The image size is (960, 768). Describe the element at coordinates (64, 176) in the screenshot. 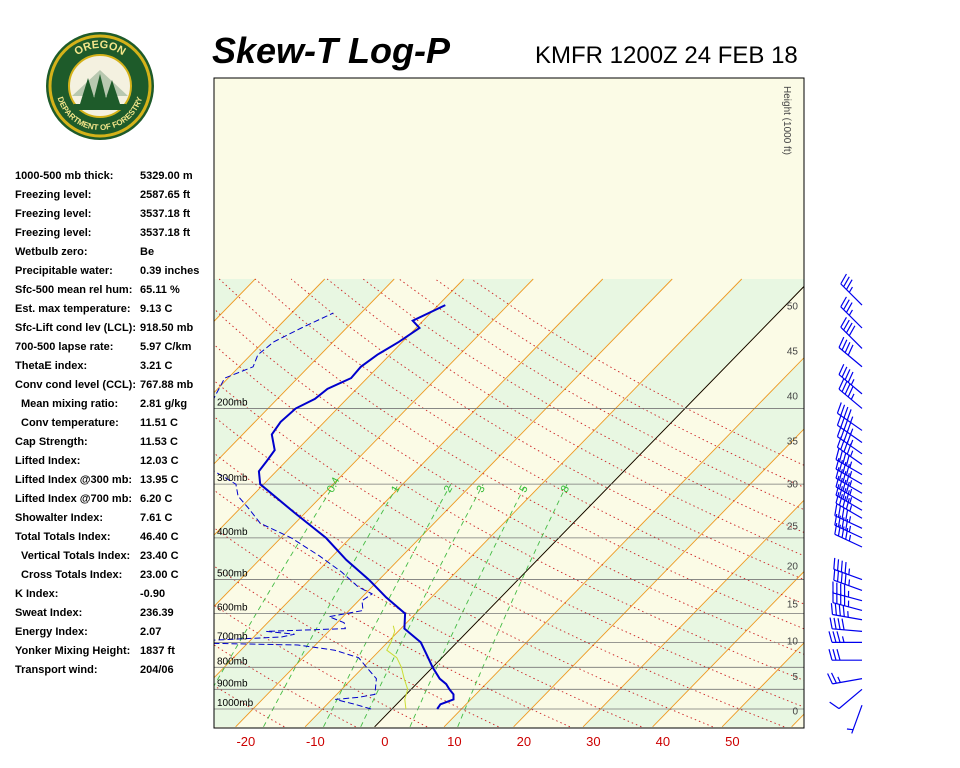

I see `stat-label: 1000-500 mb thick:` at that location.